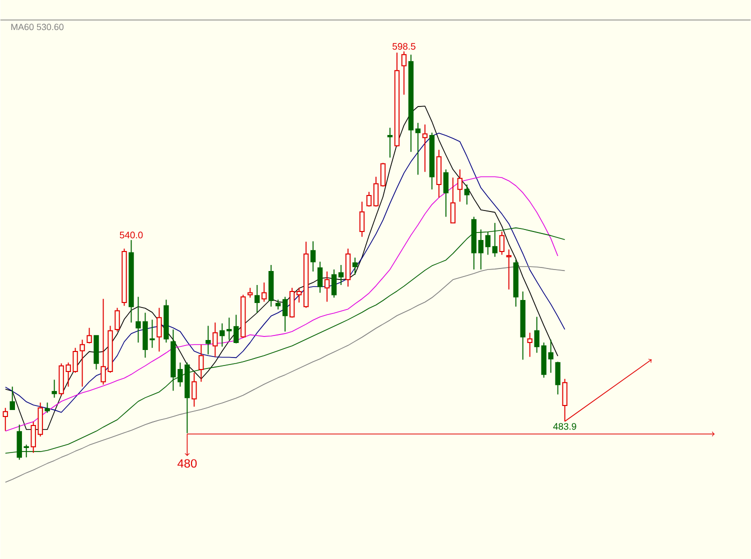  Describe the element at coordinates (187, 463) in the screenshot. I see `annotation: 480` at that location.